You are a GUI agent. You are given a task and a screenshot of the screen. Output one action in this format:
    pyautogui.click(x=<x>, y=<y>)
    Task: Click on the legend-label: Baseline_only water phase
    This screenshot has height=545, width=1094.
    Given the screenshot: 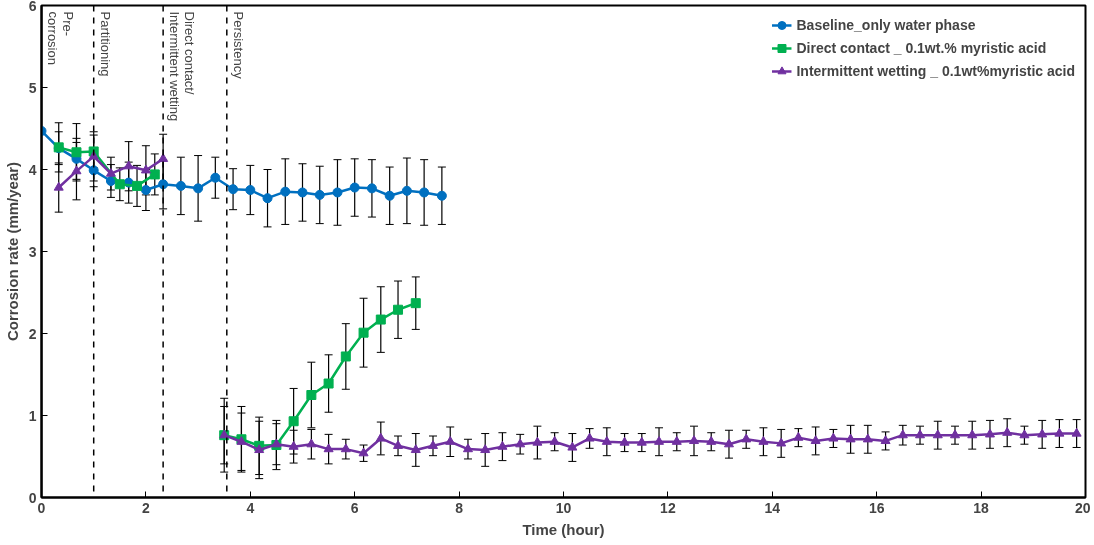 What is the action you would take?
    pyautogui.click(x=886, y=25)
    